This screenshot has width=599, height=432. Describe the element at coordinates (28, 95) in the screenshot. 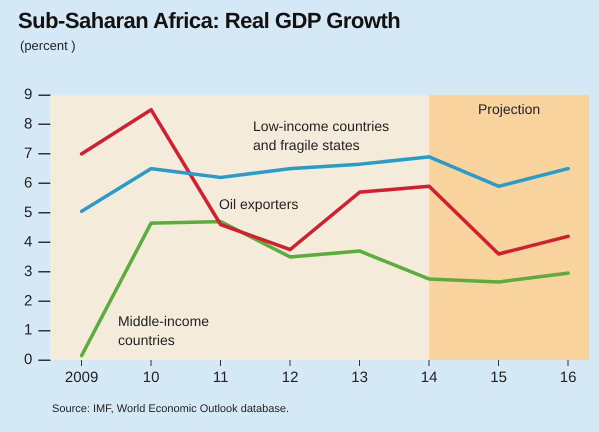

I see `y-tick-label: 9` at that location.